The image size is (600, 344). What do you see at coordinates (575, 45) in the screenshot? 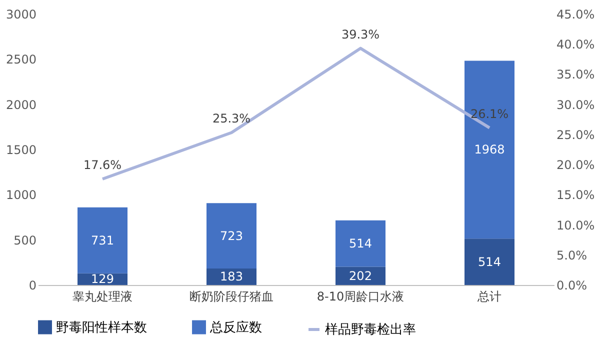
I see `y2-tick-label: 40.0%` at bounding box center [575, 45].